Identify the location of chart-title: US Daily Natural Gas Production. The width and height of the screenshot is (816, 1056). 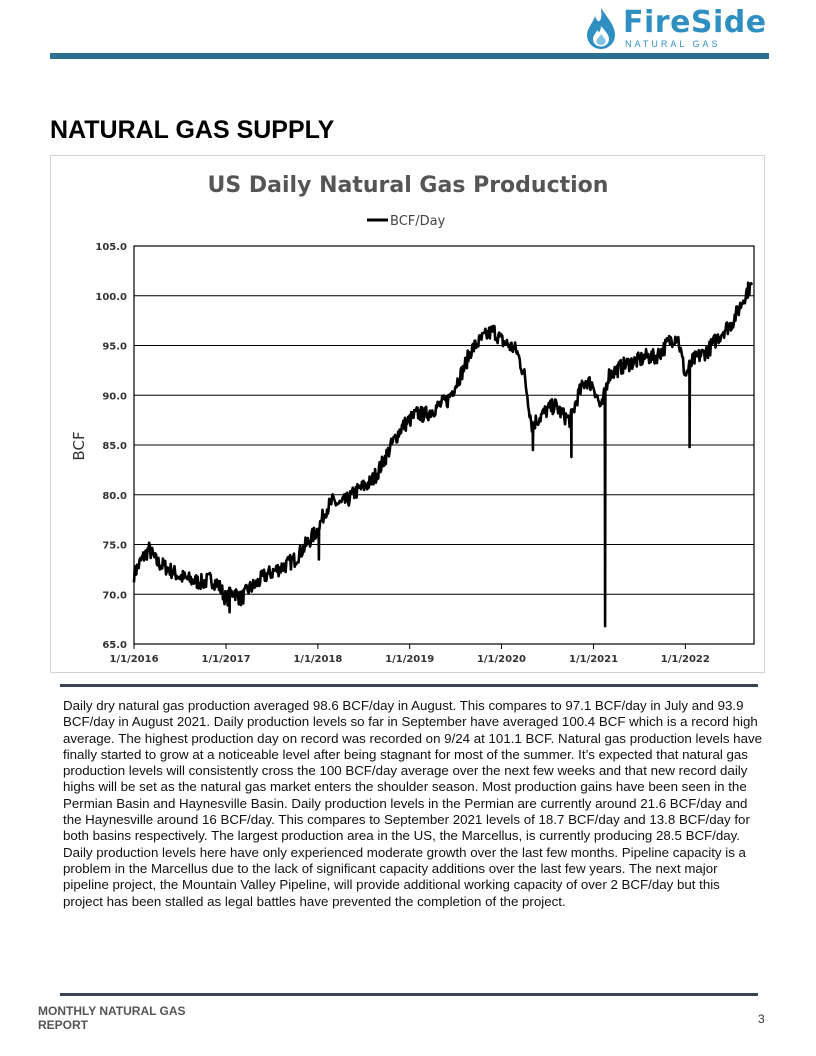
(408, 185).